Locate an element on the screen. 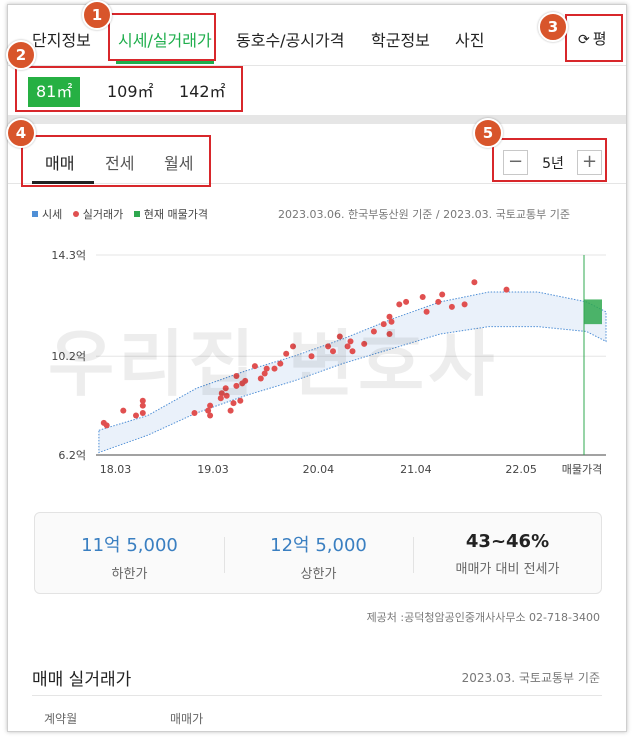  section-divider is located at coordinates (317, 119).